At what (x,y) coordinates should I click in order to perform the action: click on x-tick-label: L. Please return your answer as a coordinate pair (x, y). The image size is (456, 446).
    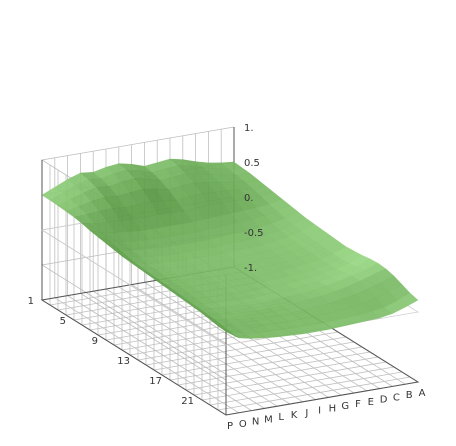
    Looking at the image, I should click on (281, 417).